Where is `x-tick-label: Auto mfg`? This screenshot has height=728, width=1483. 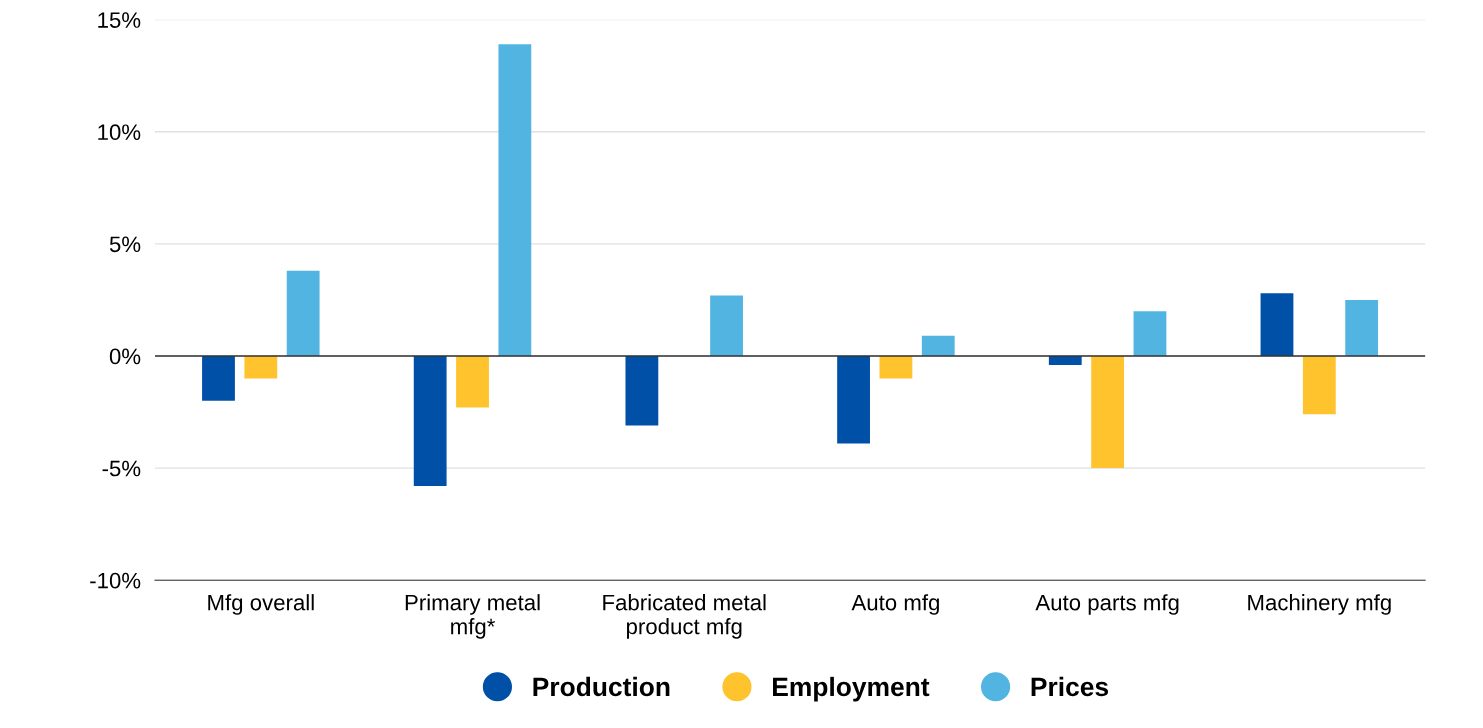
x-tick-label: Auto mfg is located at coordinates (895, 604).